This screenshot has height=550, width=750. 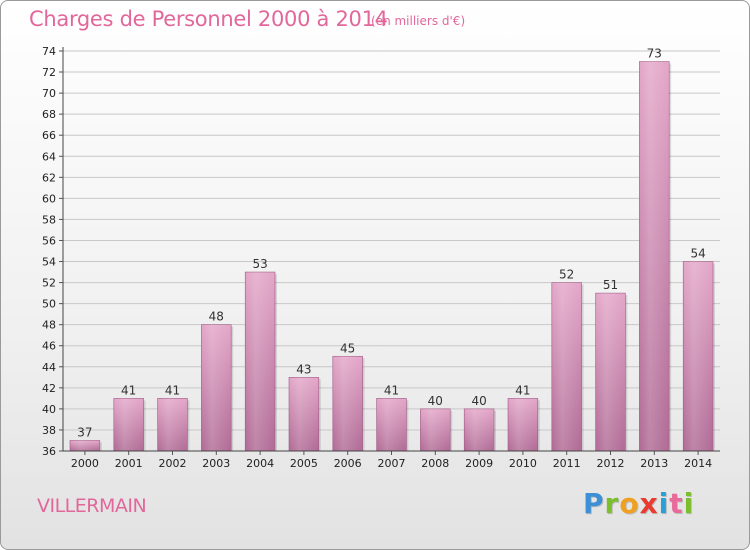 I want to click on logo-letter: P, so click(x=594, y=503).